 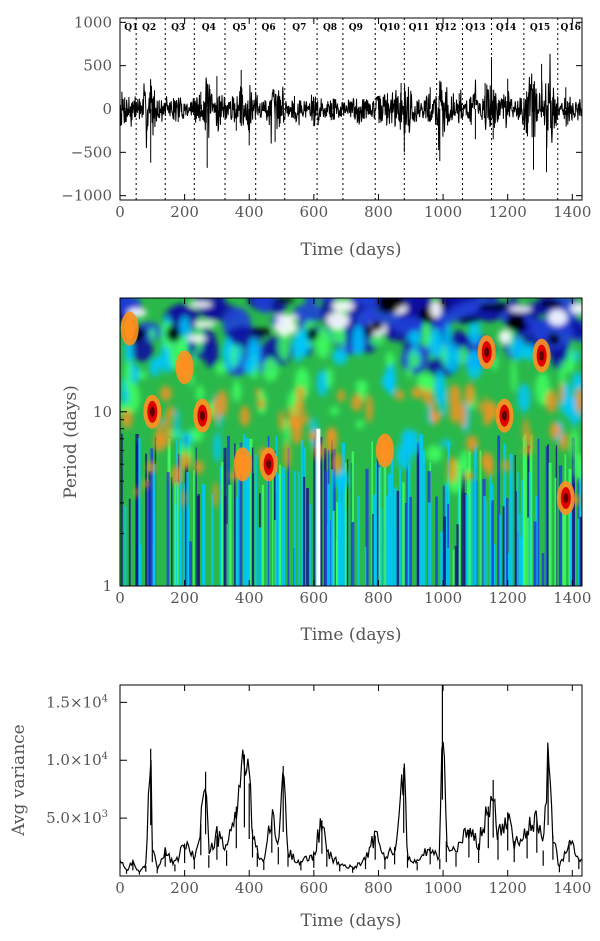 I want to click on quarter-label: Q8, so click(x=330, y=28).